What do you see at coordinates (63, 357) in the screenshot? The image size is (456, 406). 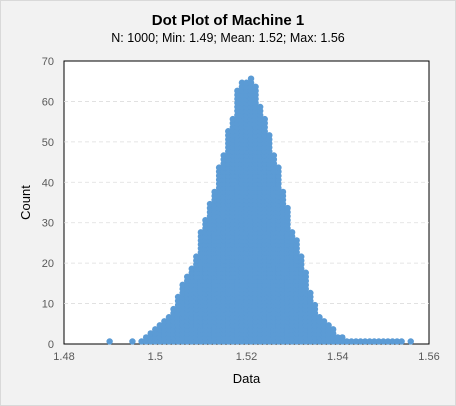 I see `x-tick-label: 1.48` at bounding box center [63, 357].